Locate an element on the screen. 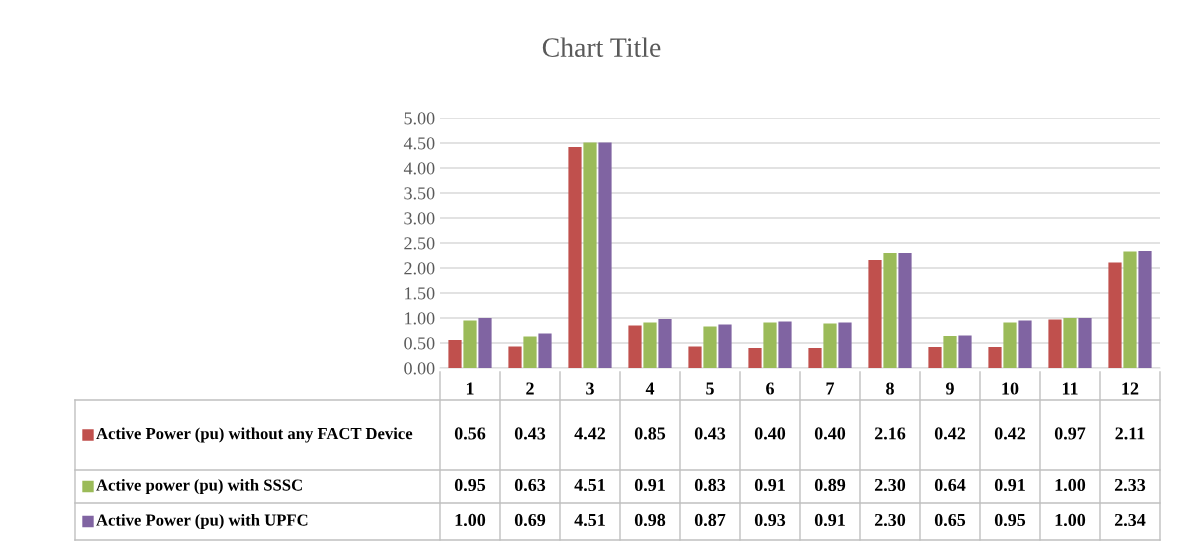 The image size is (1203, 553). y-tick-label: 3.50 is located at coordinates (419, 193).